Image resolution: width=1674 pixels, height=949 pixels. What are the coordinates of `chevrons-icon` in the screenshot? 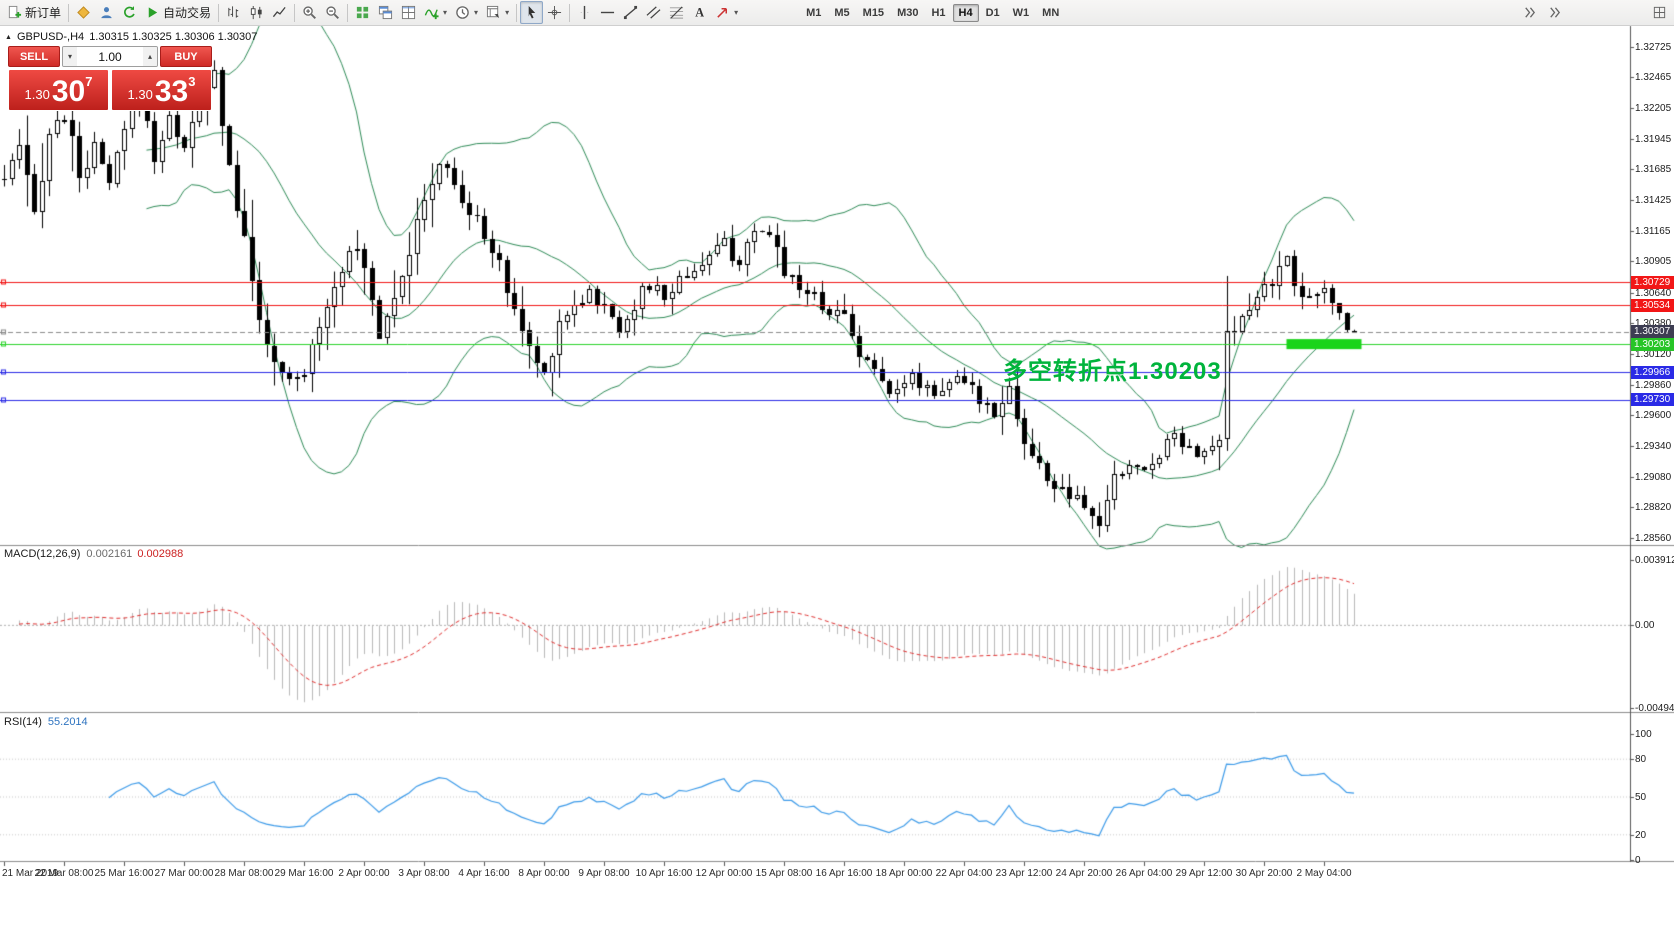 It's located at (1529, 12).